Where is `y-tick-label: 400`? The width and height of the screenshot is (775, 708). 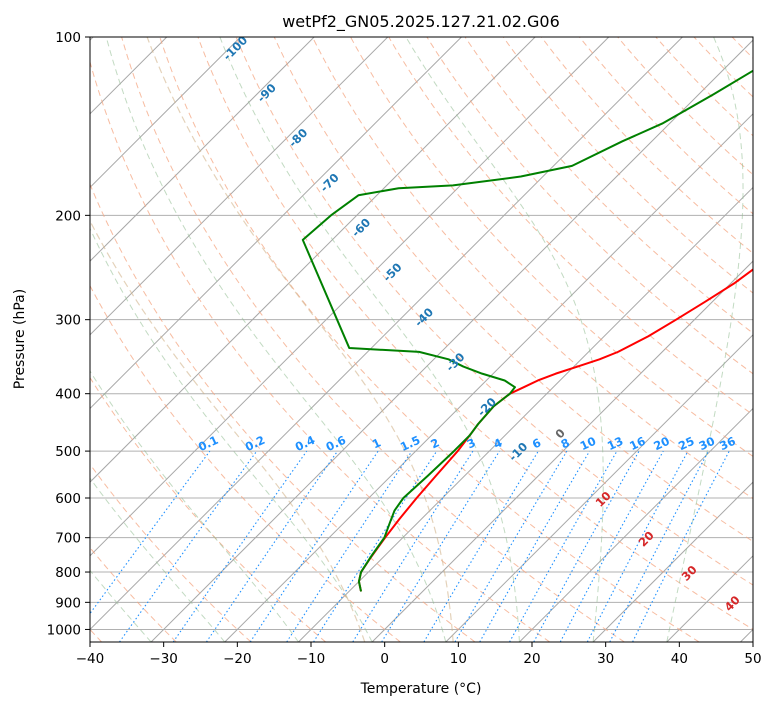
y-tick-label: 400 is located at coordinates (68, 395).